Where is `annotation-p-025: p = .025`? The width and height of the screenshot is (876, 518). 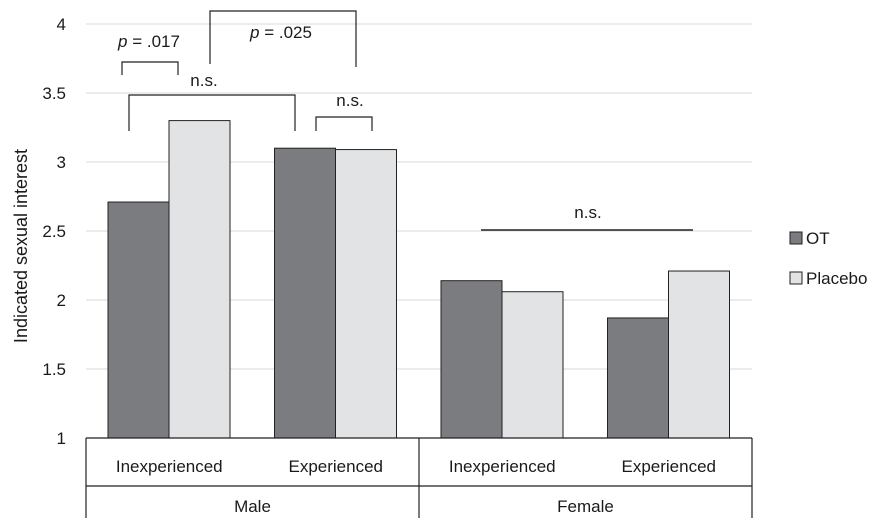 annotation-p-025: p = .025 is located at coordinates (280, 32).